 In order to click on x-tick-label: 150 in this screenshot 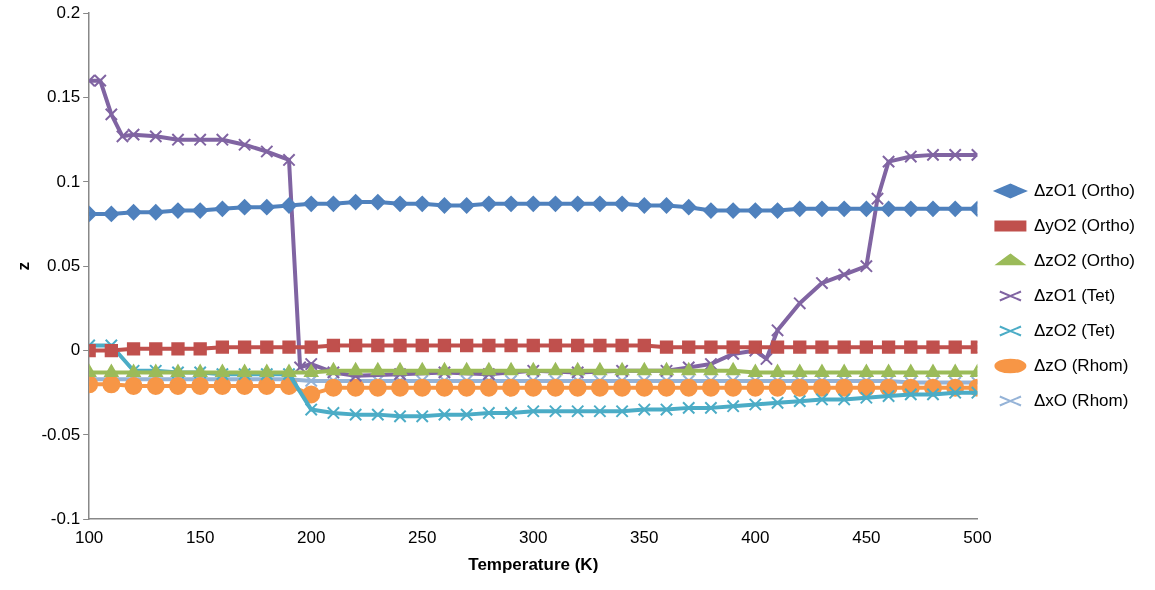, I will do `click(200, 538)`.